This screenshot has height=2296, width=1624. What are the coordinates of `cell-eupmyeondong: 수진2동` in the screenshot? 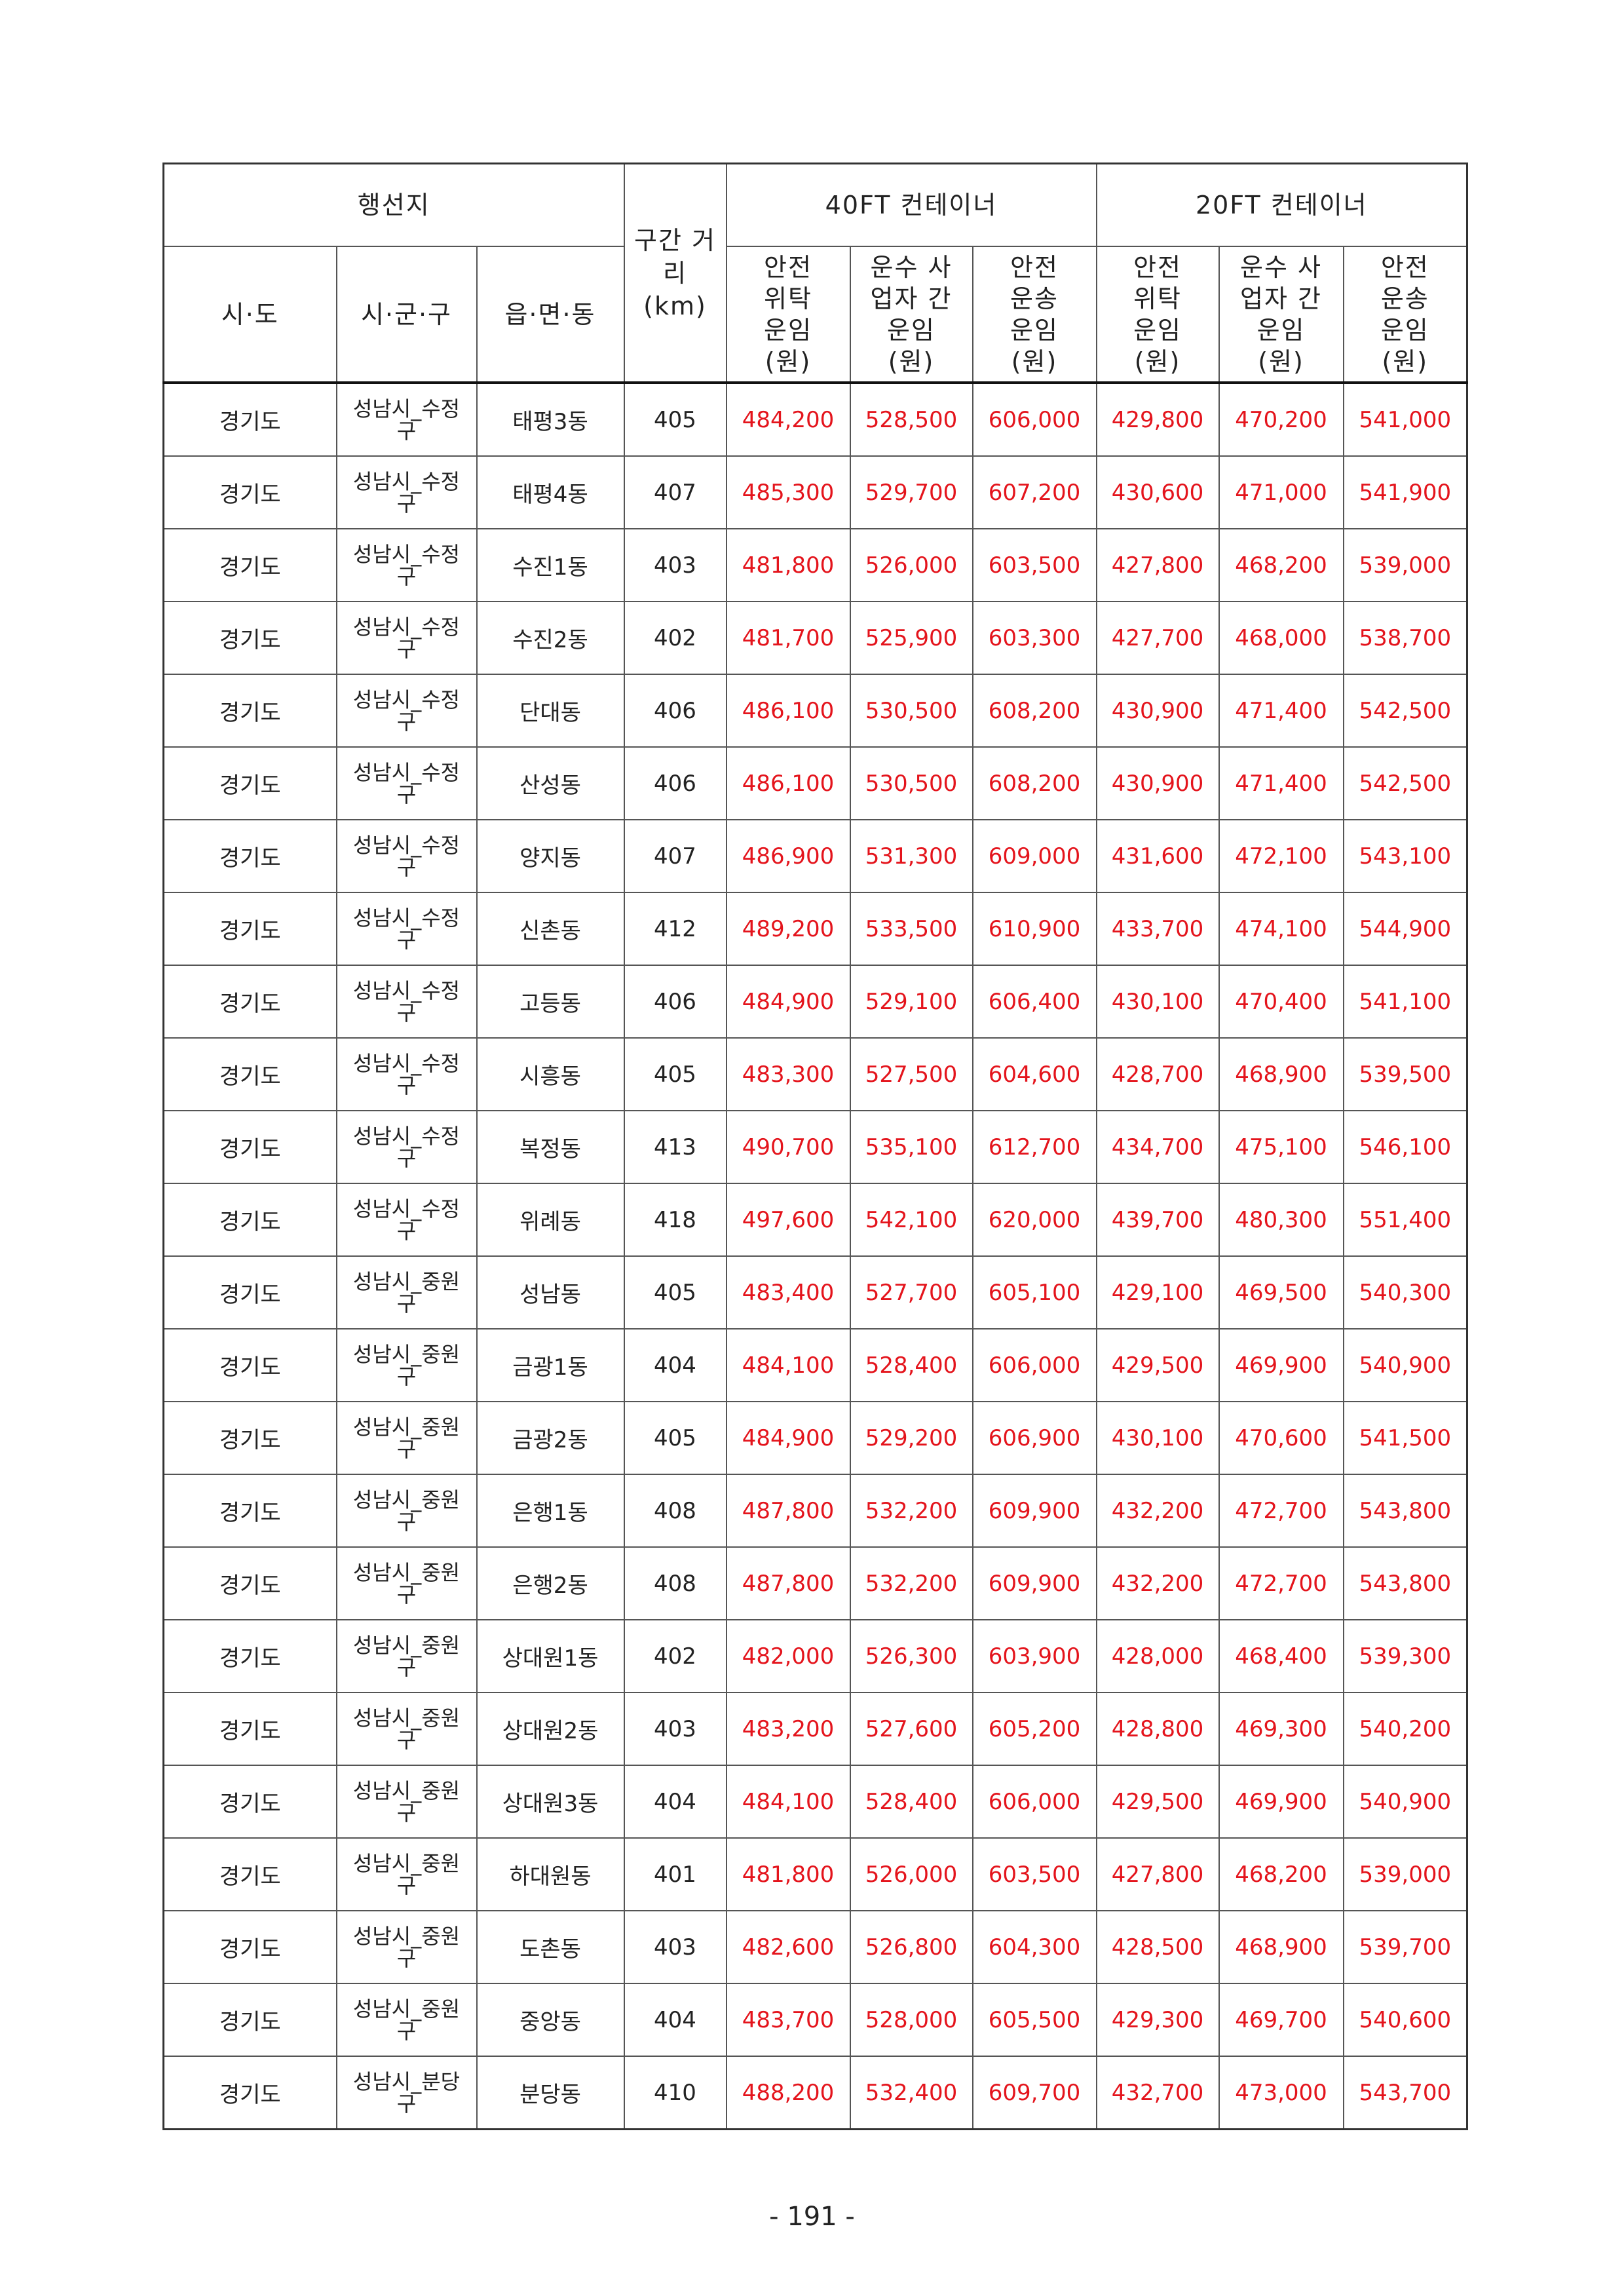 It's located at (550, 638).